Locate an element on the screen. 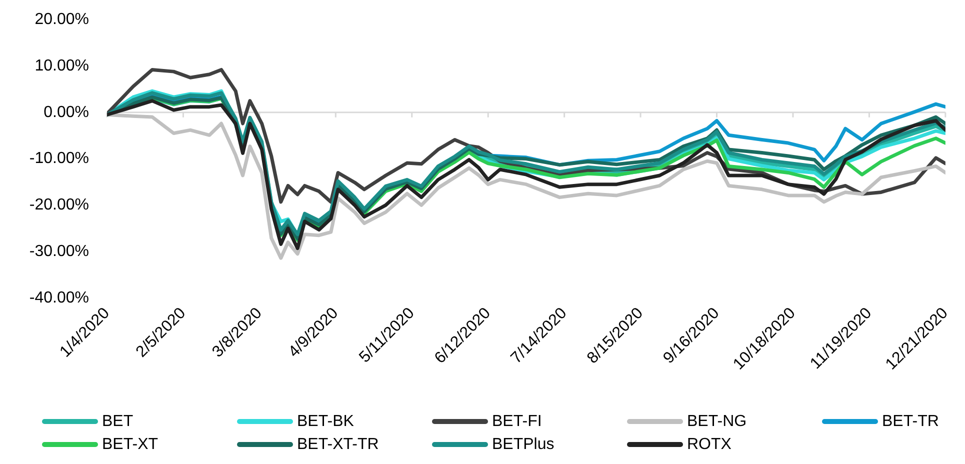 The height and width of the screenshot is (464, 965). y-tick-label: -40.00% is located at coordinates (59, 297).